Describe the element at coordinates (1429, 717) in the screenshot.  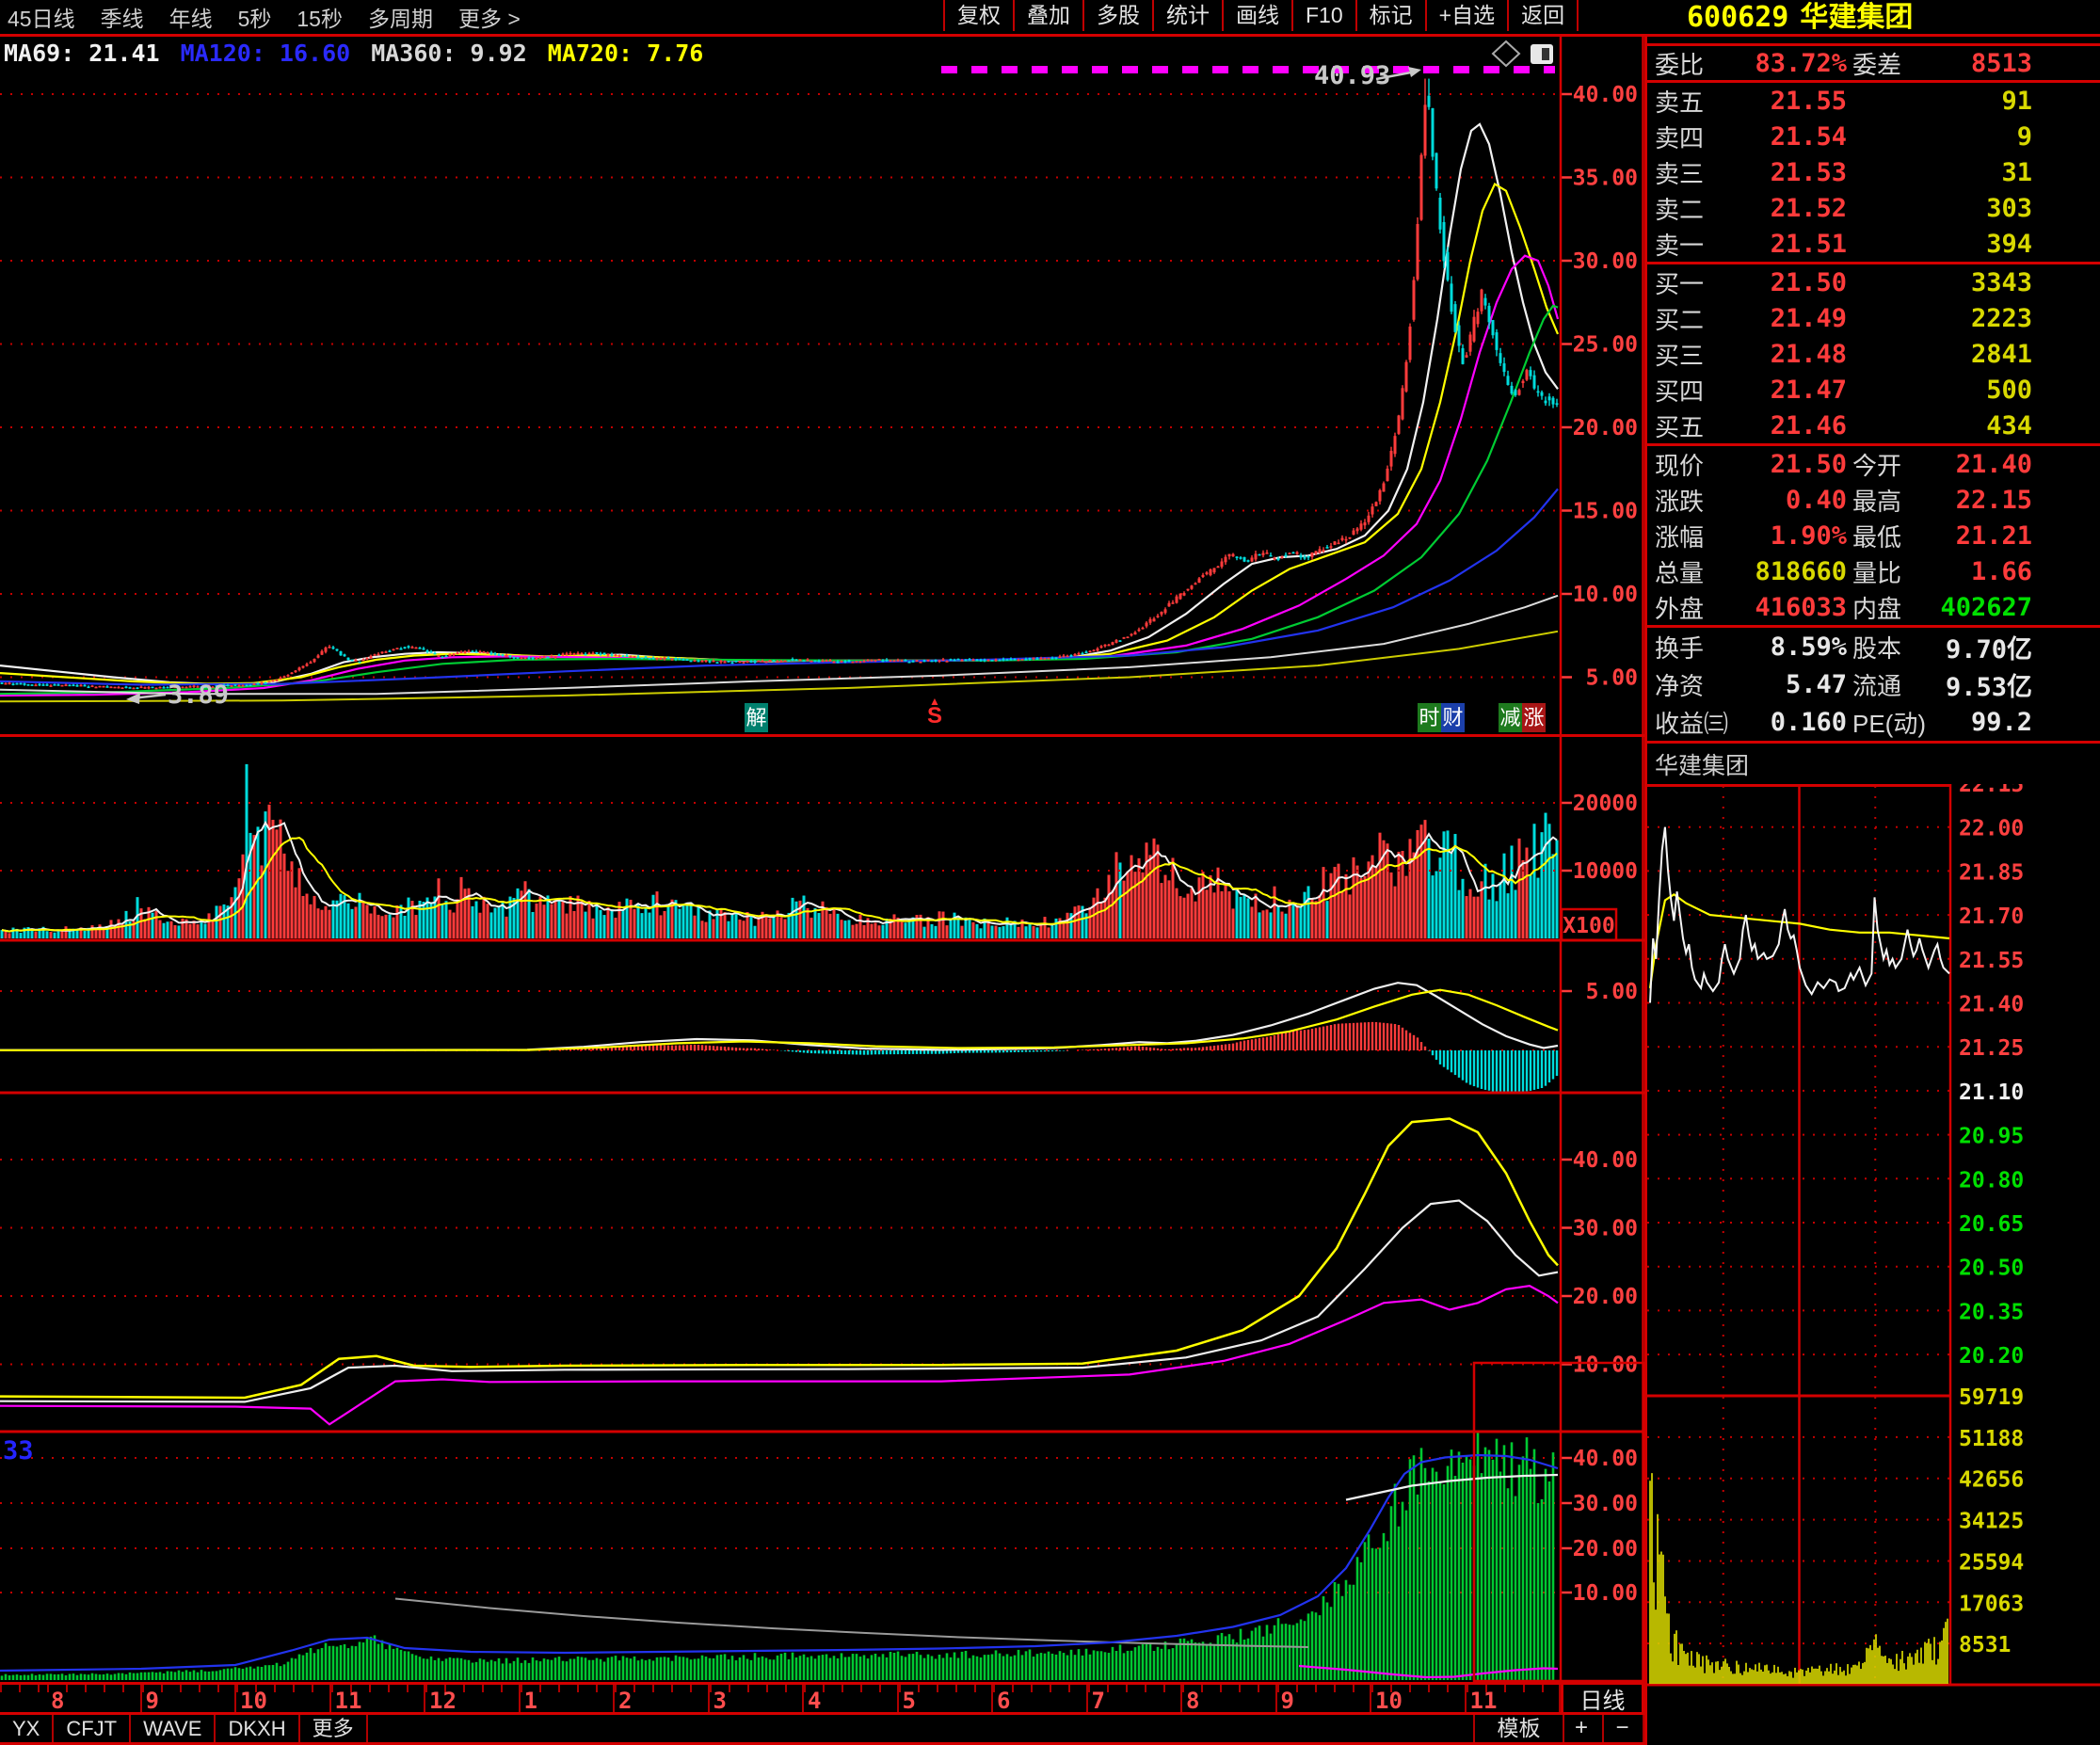
I see `marker-shi-badge: 时` at that location.